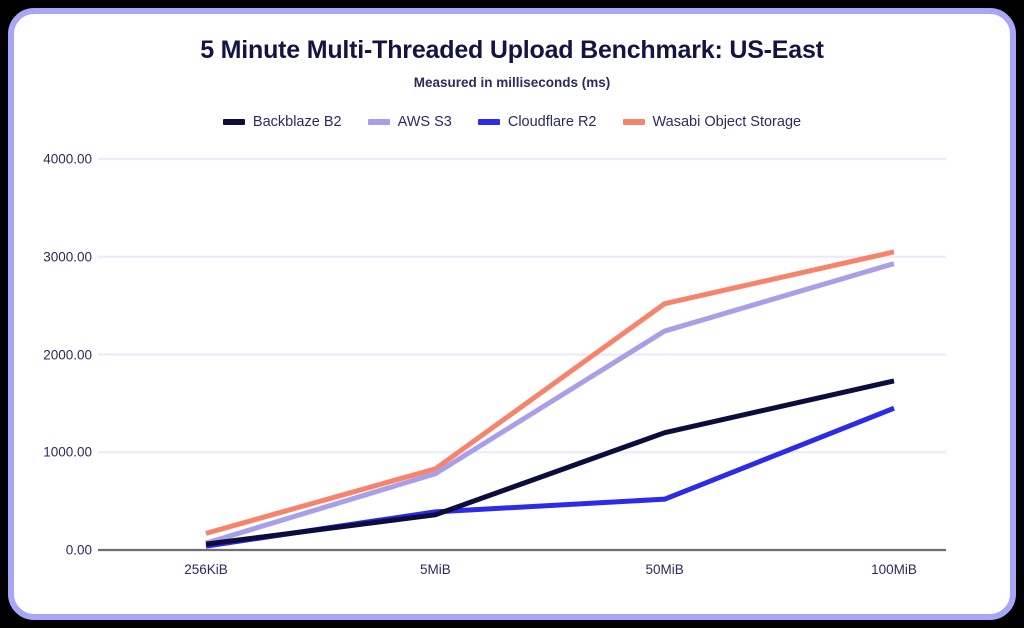 The height and width of the screenshot is (628, 1024). Describe the element at coordinates (67, 159) in the screenshot. I see `y-axis-tick-label: 4000.00` at that location.